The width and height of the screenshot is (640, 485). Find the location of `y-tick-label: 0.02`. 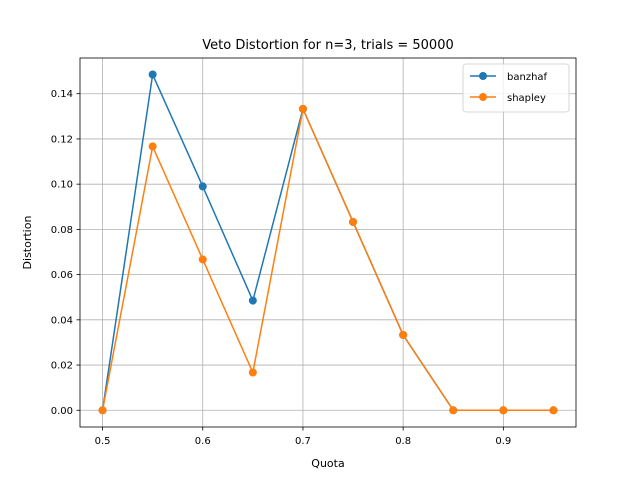

y-tick-label: 0.02 is located at coordinates (62, 366).